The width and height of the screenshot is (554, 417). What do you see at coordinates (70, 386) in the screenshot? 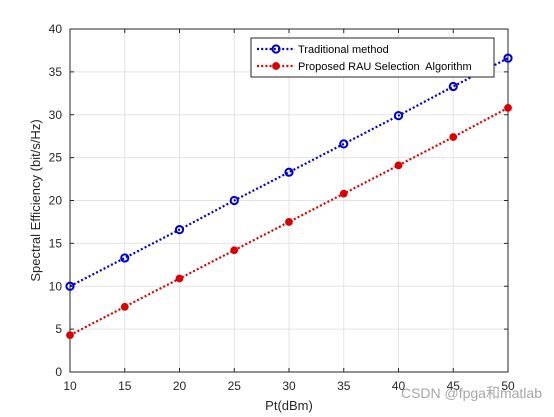
I see `x-tick-label: 10` at bounding box center [70, 386].